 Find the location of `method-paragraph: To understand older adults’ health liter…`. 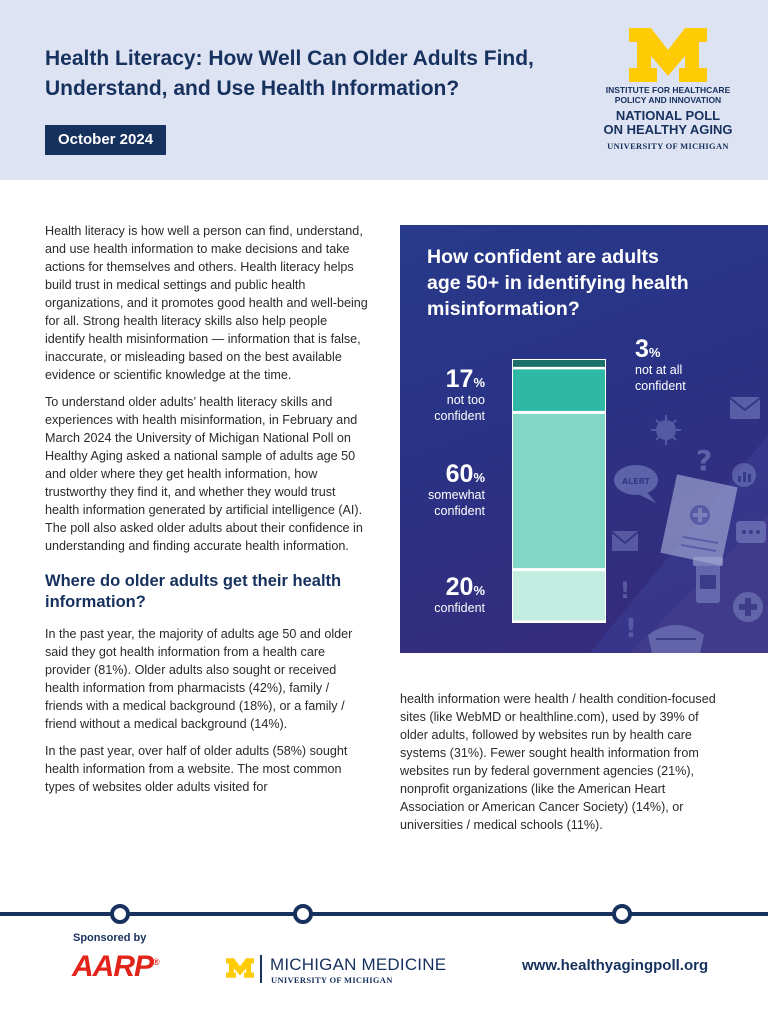

method-paragraph: To understand older adults’ health liter… is located at coordinates (204, 474).